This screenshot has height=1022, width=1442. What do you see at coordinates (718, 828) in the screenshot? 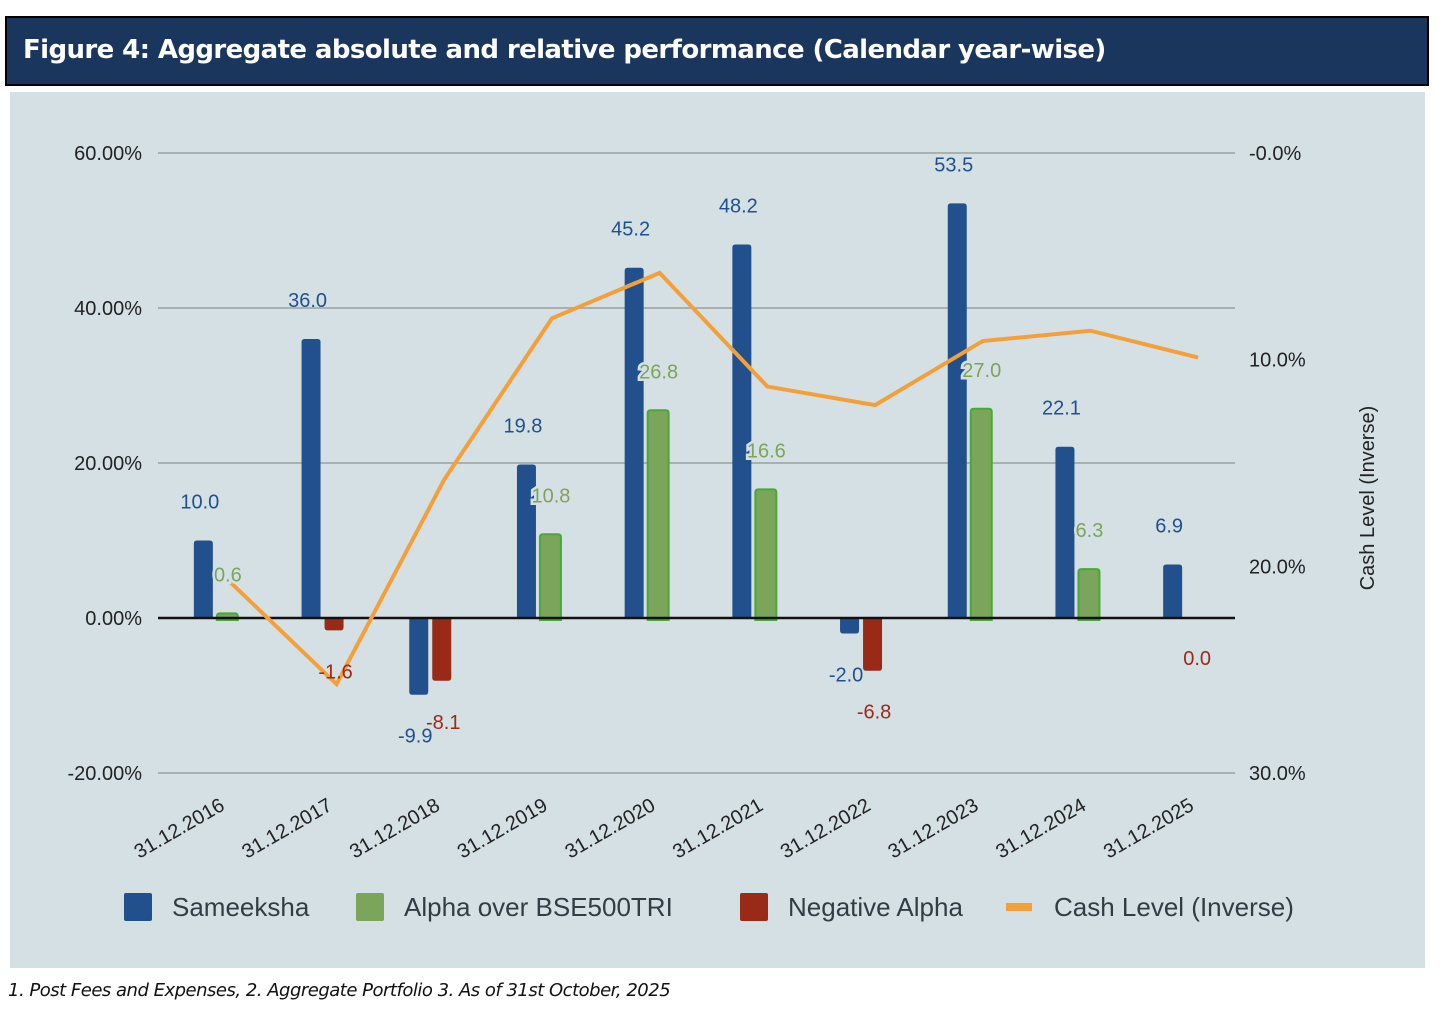
I see `x-axis-tick-label: 31.12.2021` at bounding box center [718, 828].